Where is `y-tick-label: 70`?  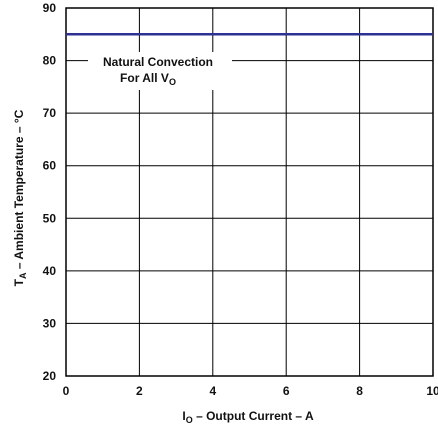
y-tick-label: 70 is located at coordinates (50, 113).